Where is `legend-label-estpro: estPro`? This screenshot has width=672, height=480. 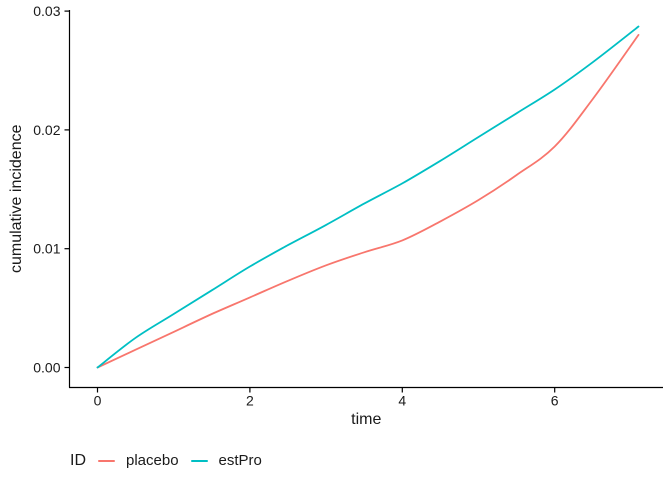 legend-label-estpro: estPro is located at coordinates (240, 460).